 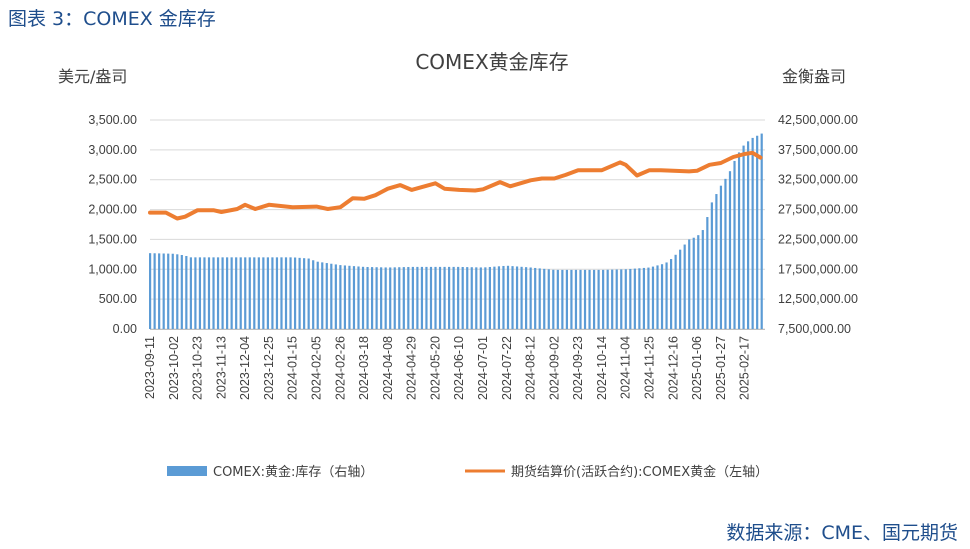 I want to click on x-tick-label: 2024-11-25, so click(x=649, y=367).